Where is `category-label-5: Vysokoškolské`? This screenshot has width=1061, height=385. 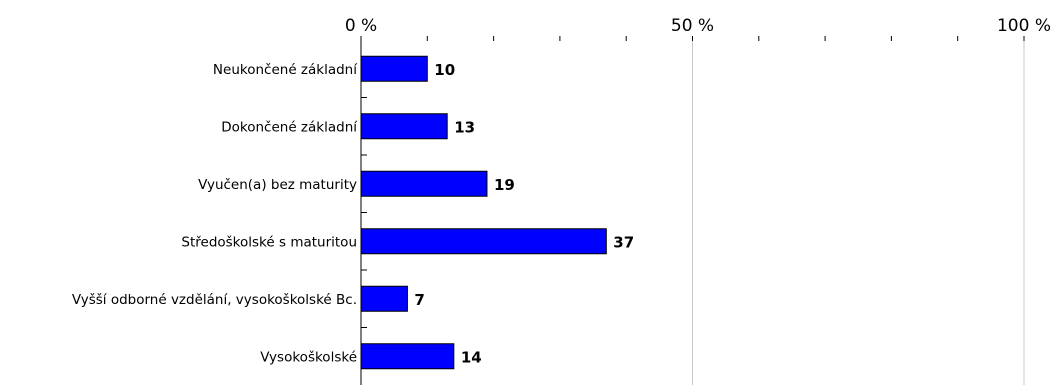
category-label-5: Vysokoškolské is located at coordinates (308, 357).